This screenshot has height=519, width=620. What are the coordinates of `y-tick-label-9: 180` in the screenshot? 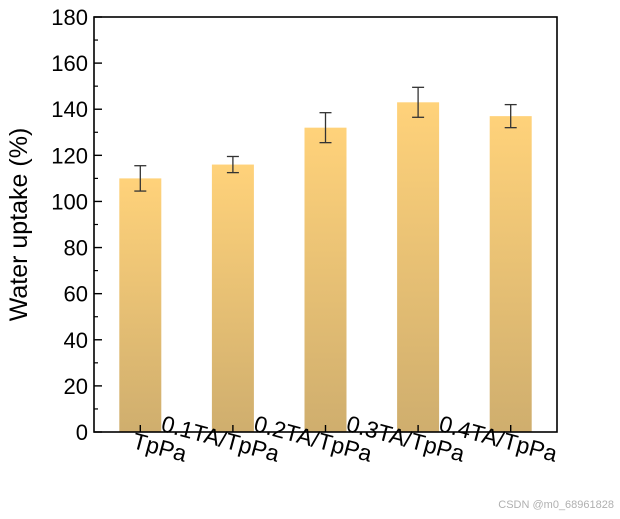 It's located at (69, 17).